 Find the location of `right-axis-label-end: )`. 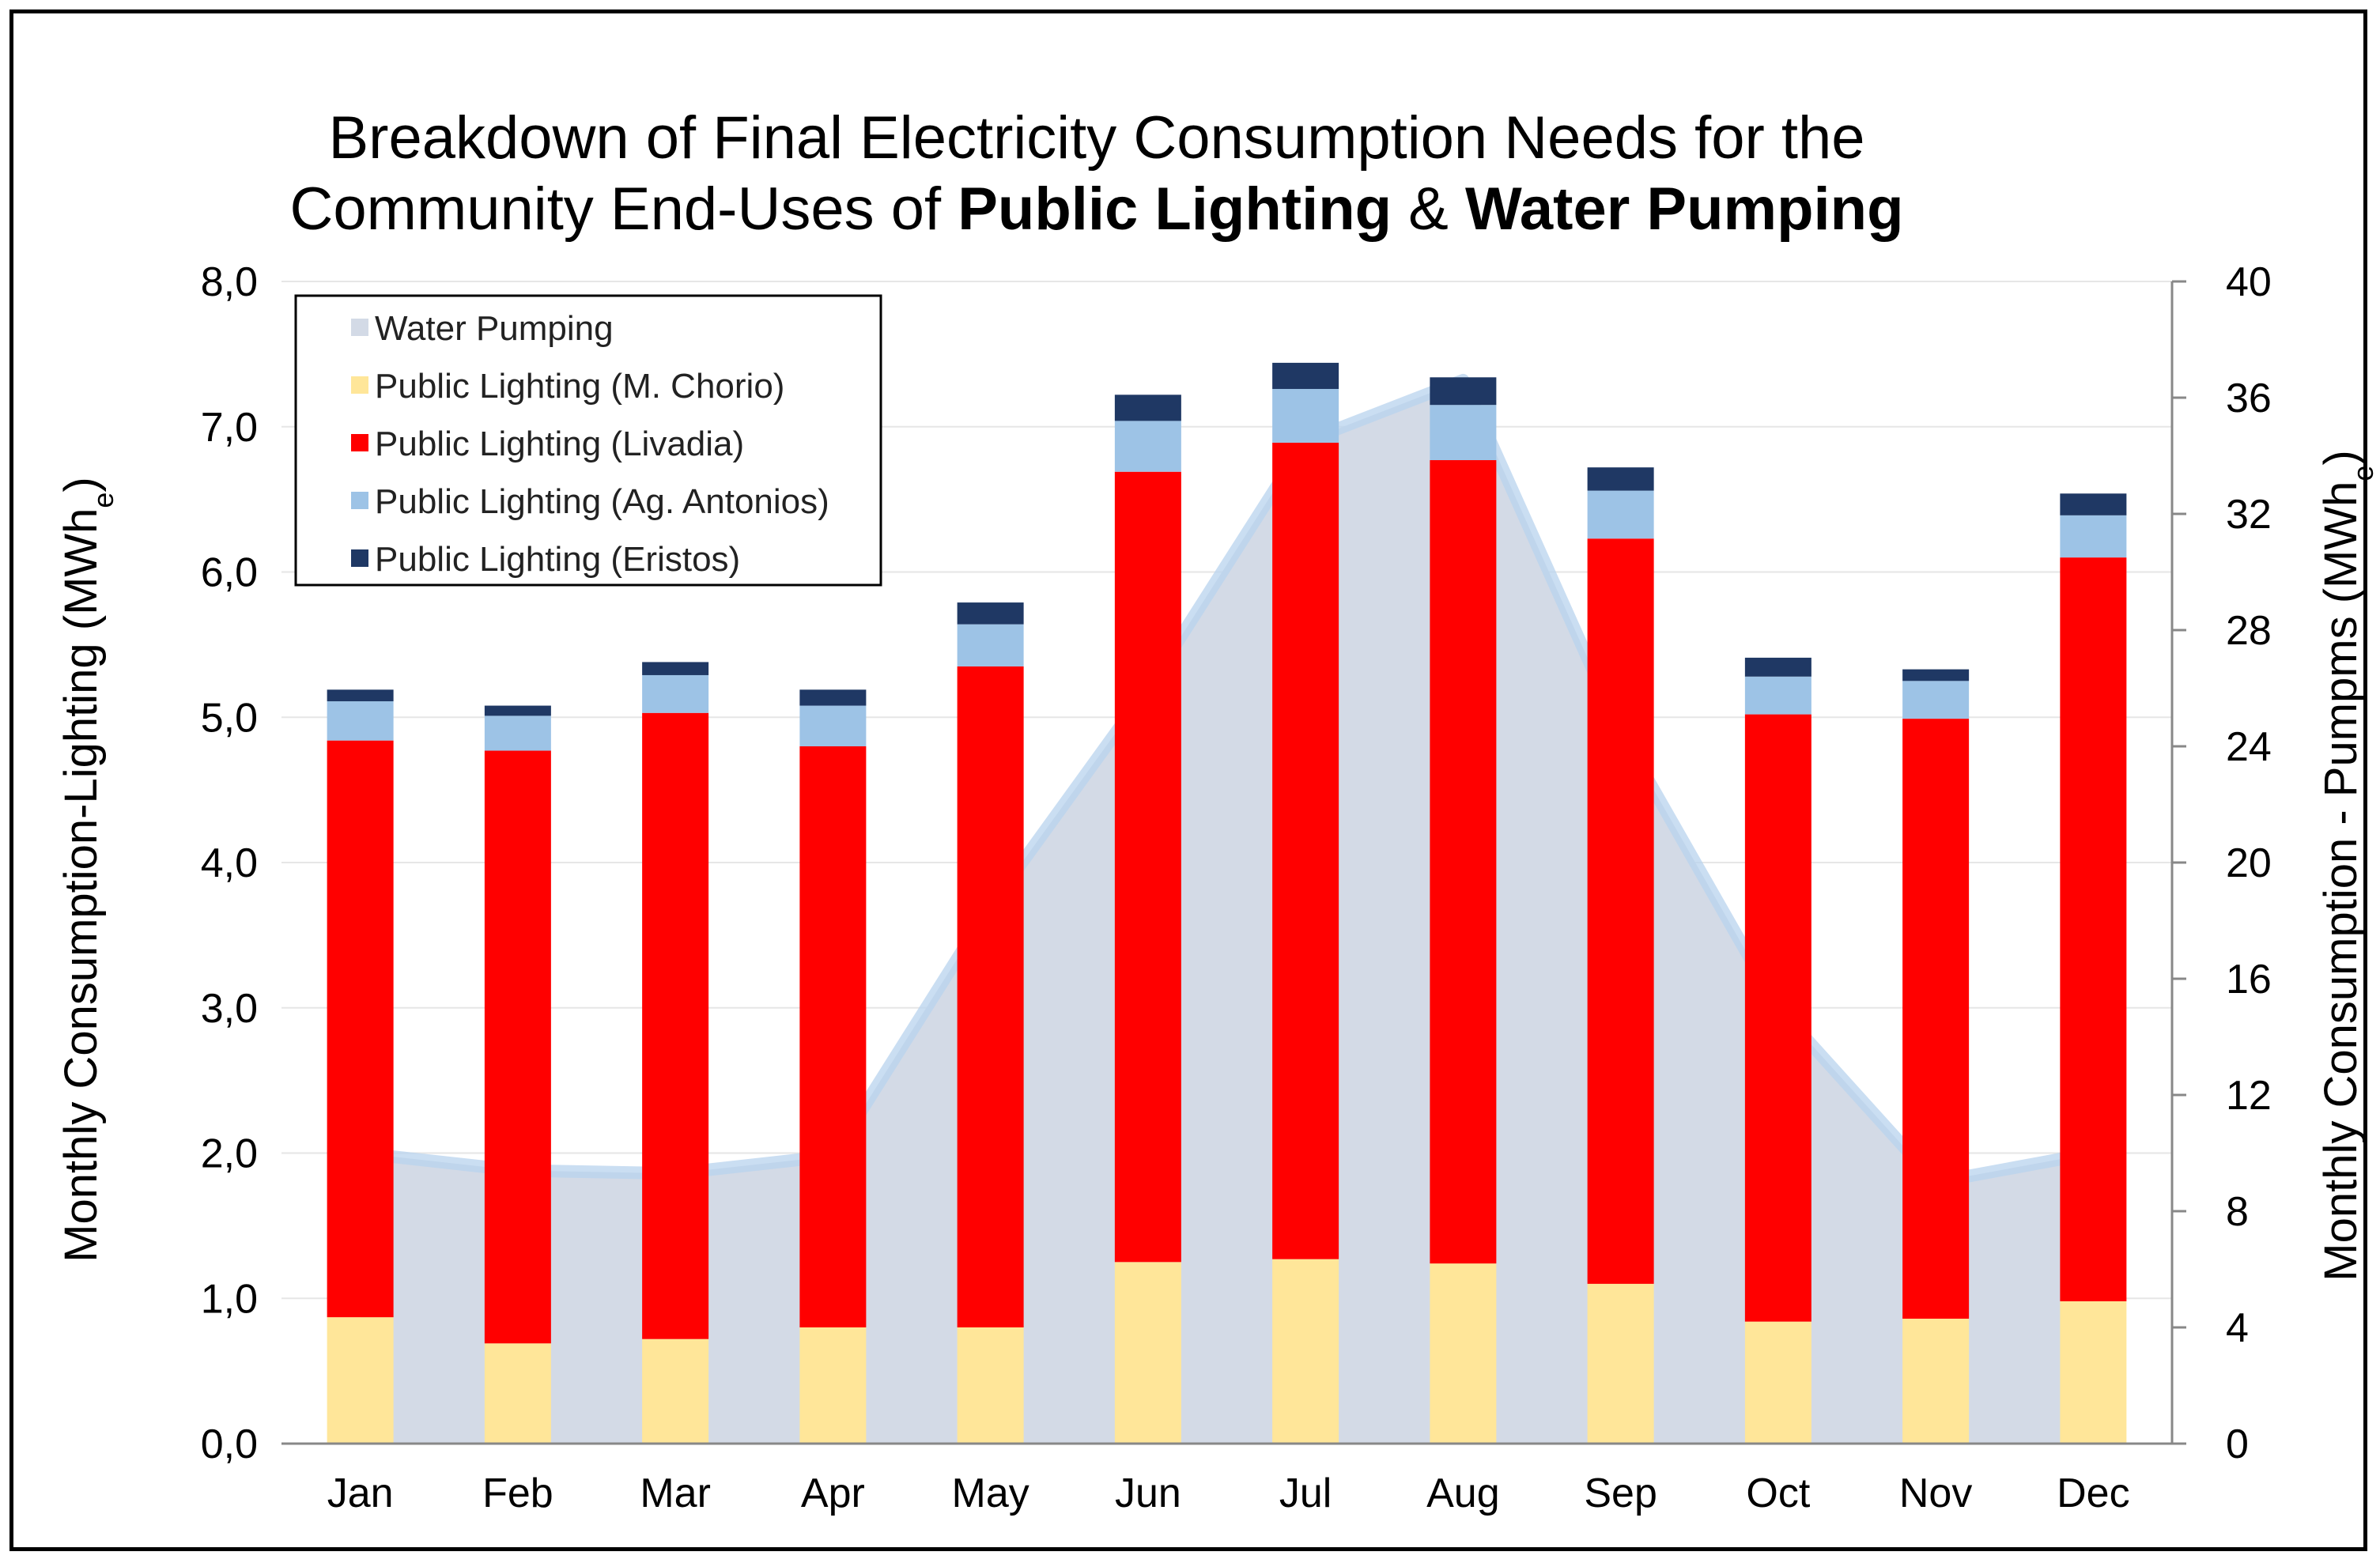

right-axis-label-end: ) is located at coordinates (2341, 457).